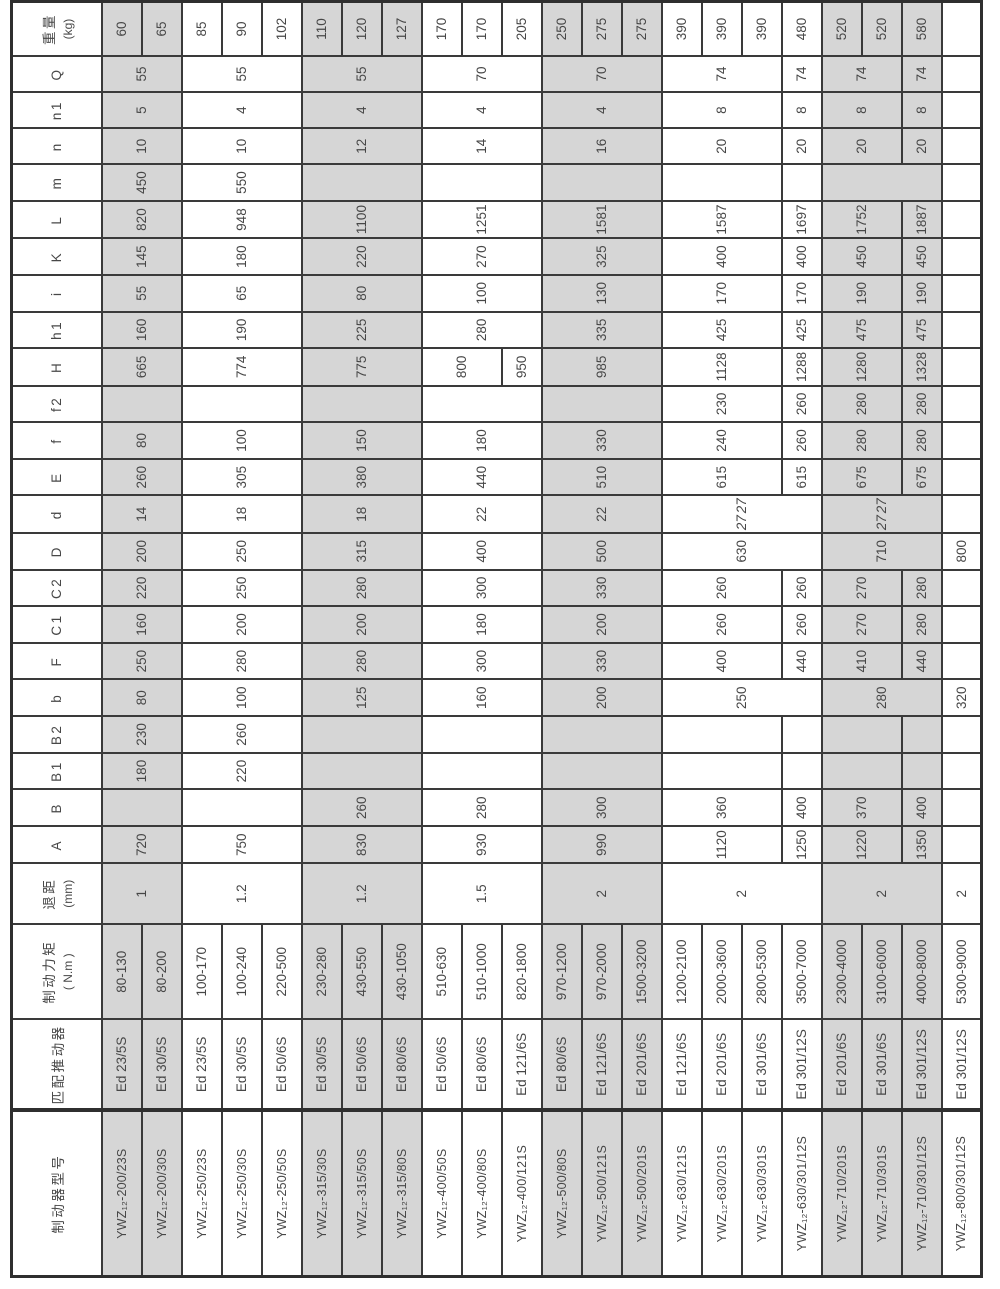  Describe the element at coordinates (56, 477) in the screenshot. I see `column-header-E: E` at that location.